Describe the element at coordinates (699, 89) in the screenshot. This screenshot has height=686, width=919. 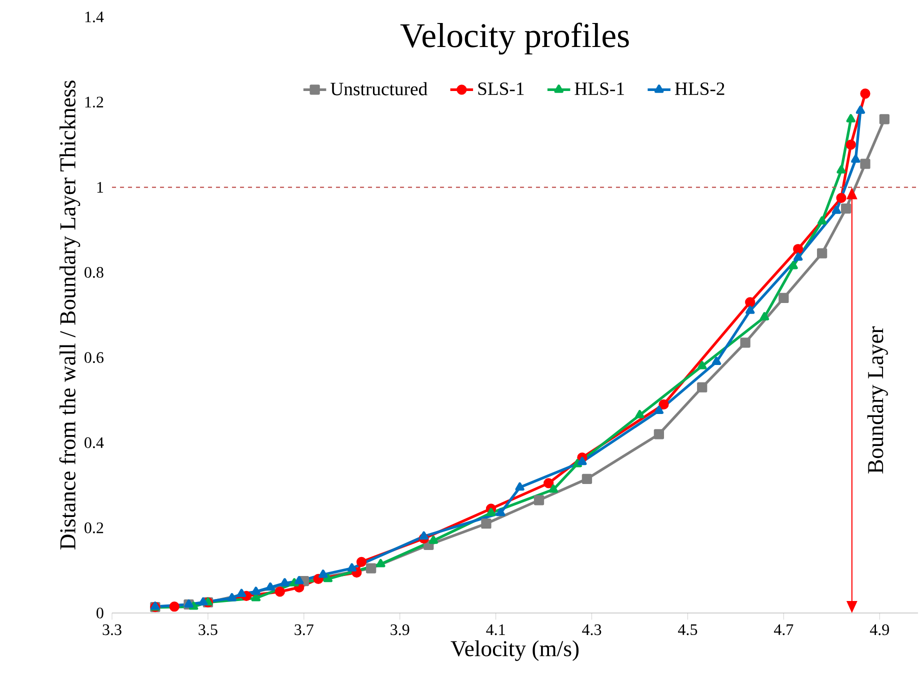
I see `legend-label: HLS-2` at that location.